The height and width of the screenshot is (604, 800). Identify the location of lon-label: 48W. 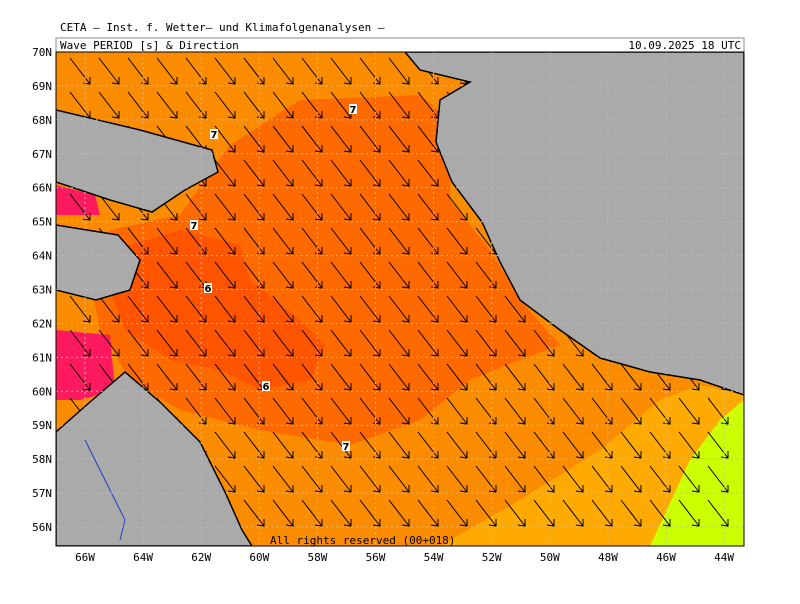
(608, 557).